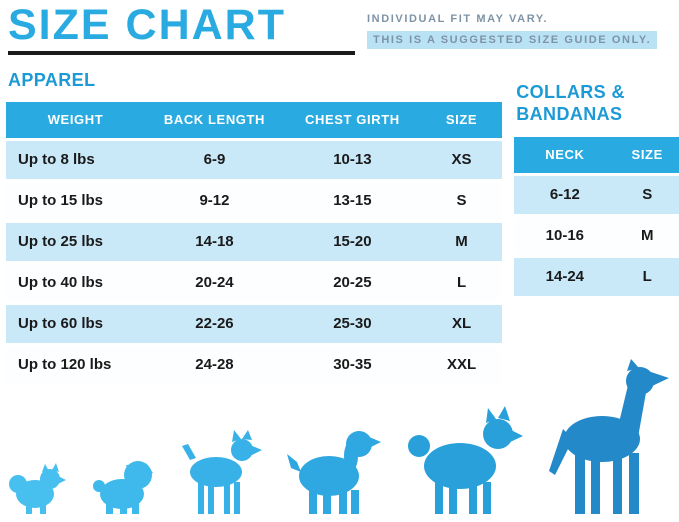 This screenshot has width=679, height=522. I want to click on apparel-cell-chest-girth: 13-15, so click(352, 200).